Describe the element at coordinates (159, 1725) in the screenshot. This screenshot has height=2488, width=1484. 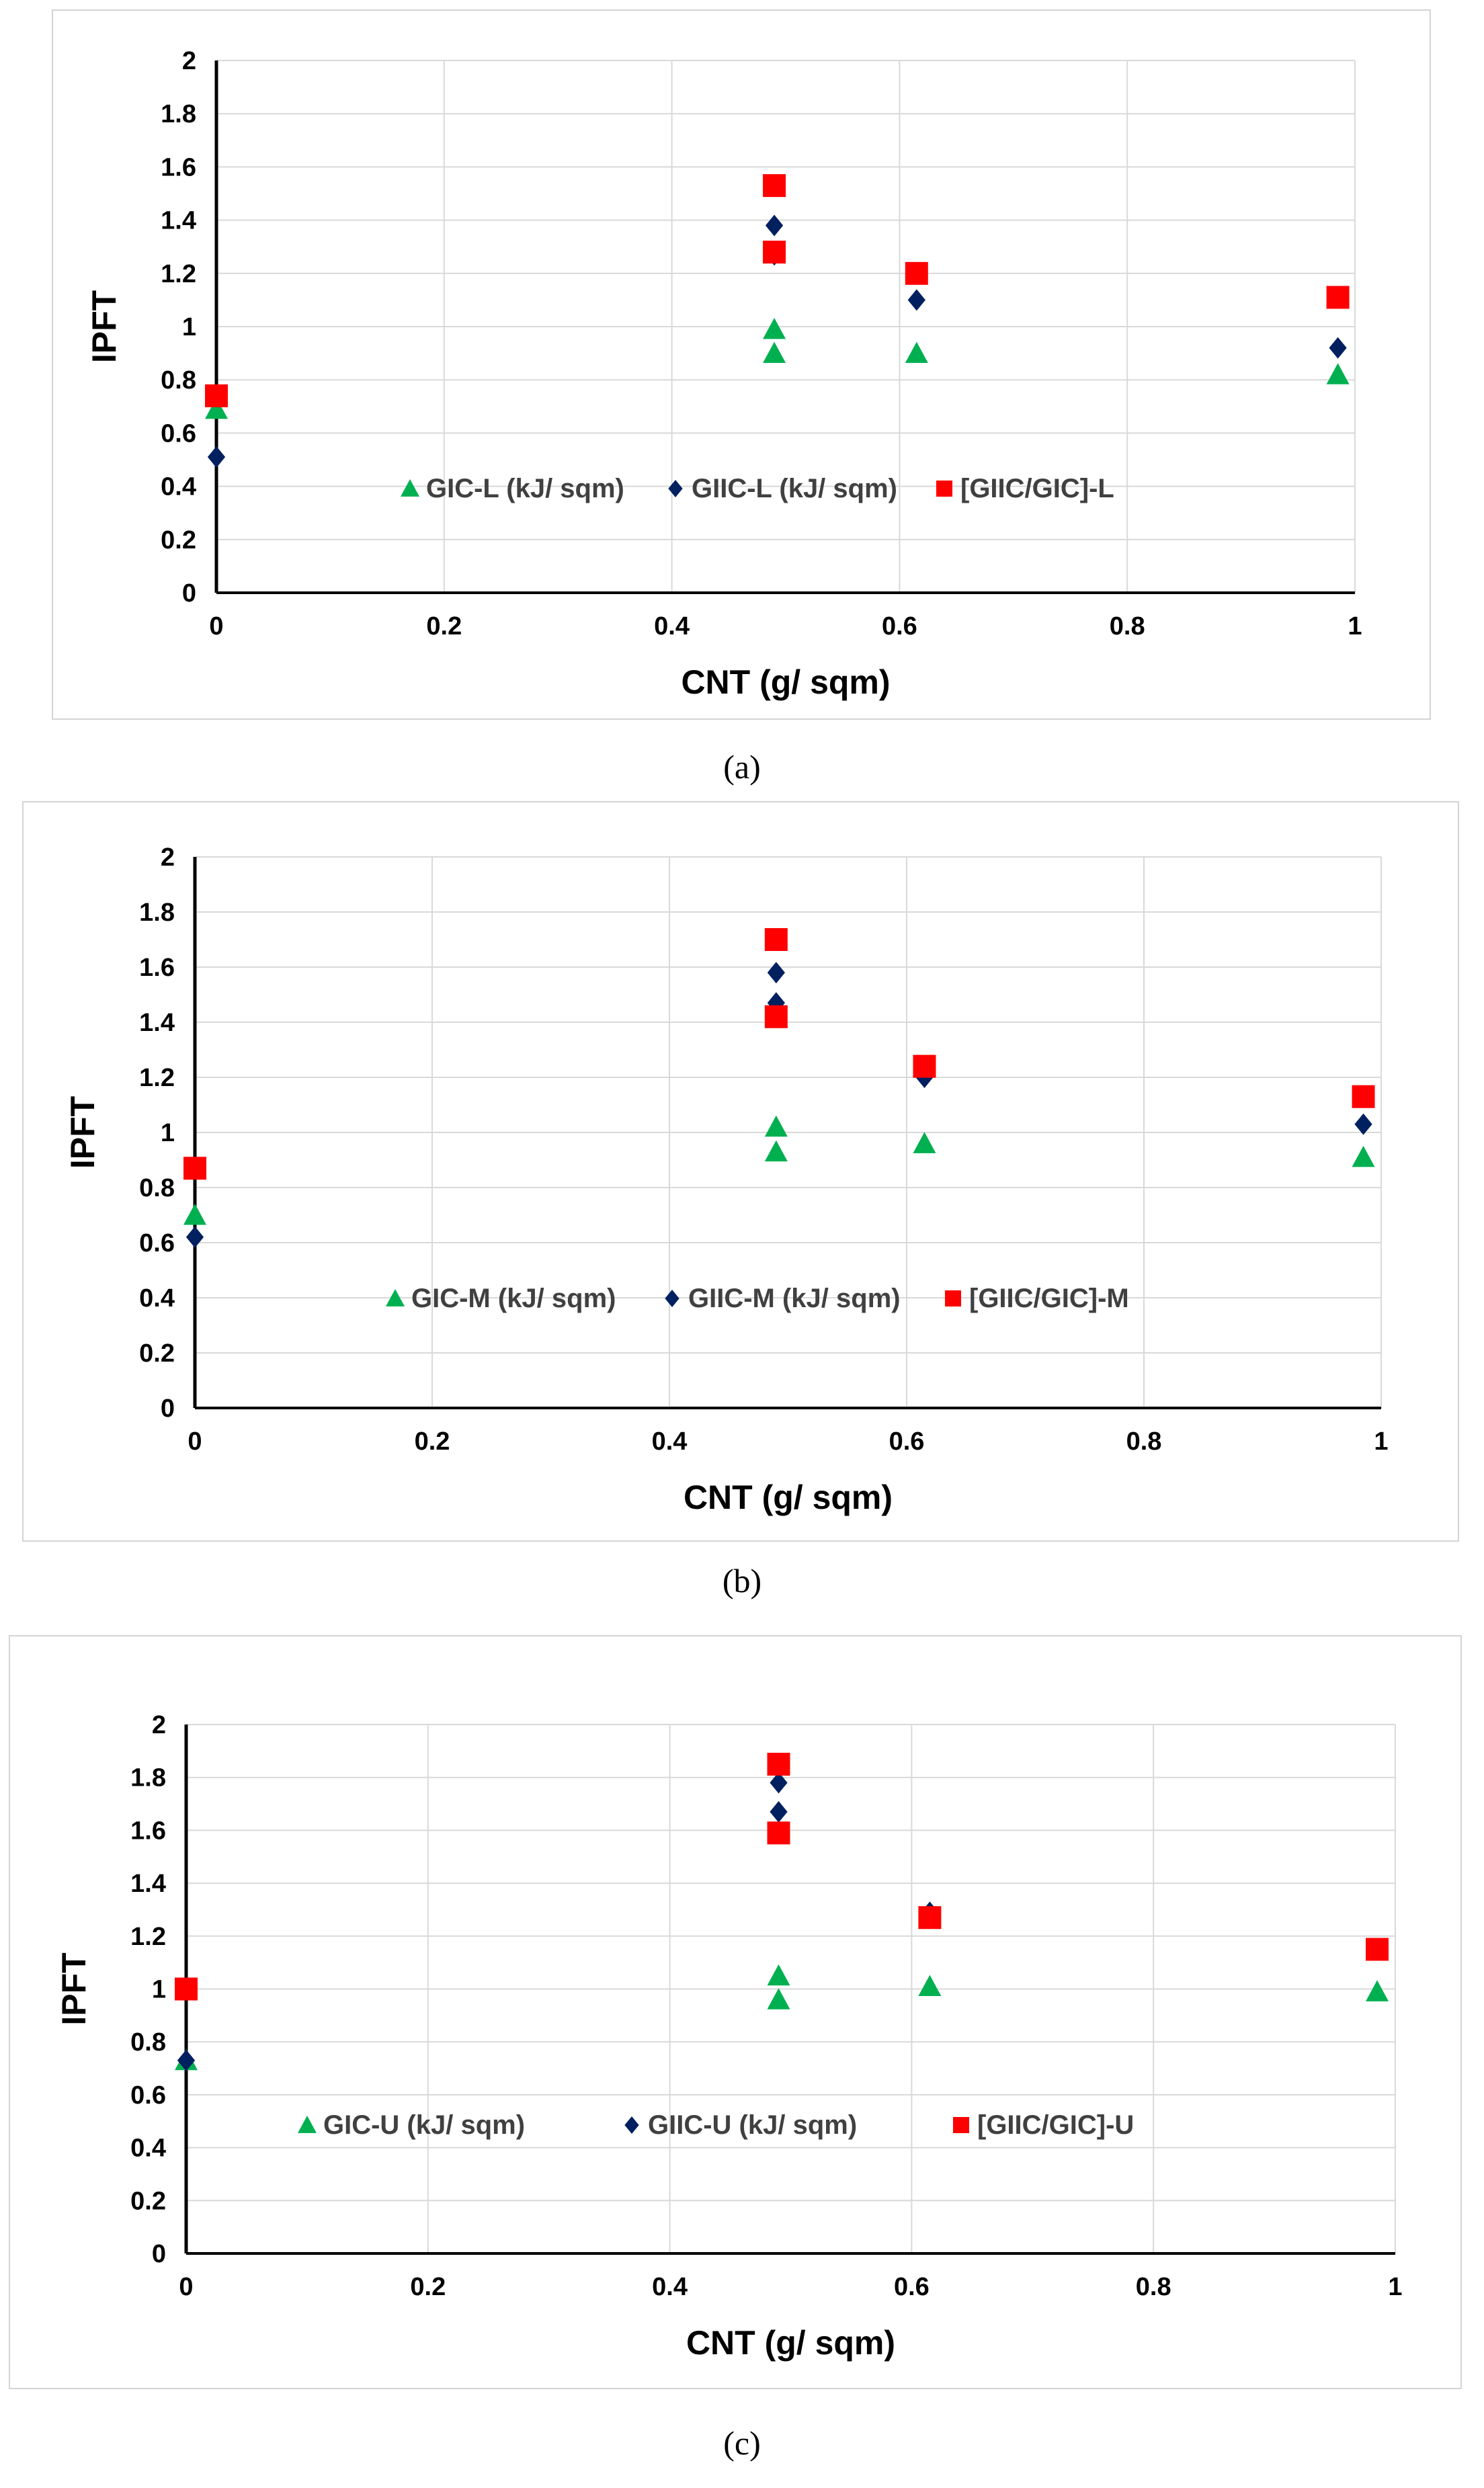
I see `y-tick-label: 2` at that location.